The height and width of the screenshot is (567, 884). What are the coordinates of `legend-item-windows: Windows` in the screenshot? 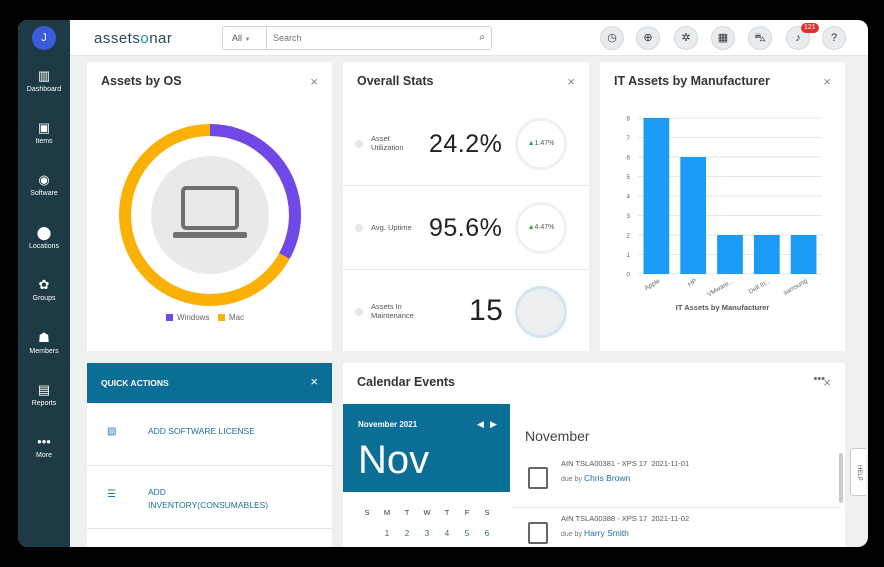 It's located at (187, 317).